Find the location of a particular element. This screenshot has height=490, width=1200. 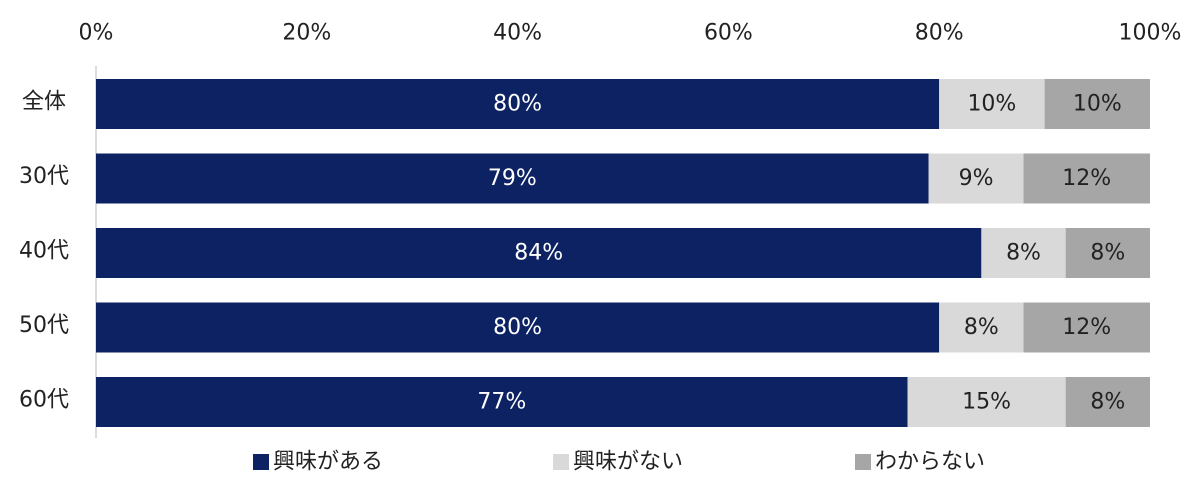

data-label: 9% is located at coordinates (976, 178).